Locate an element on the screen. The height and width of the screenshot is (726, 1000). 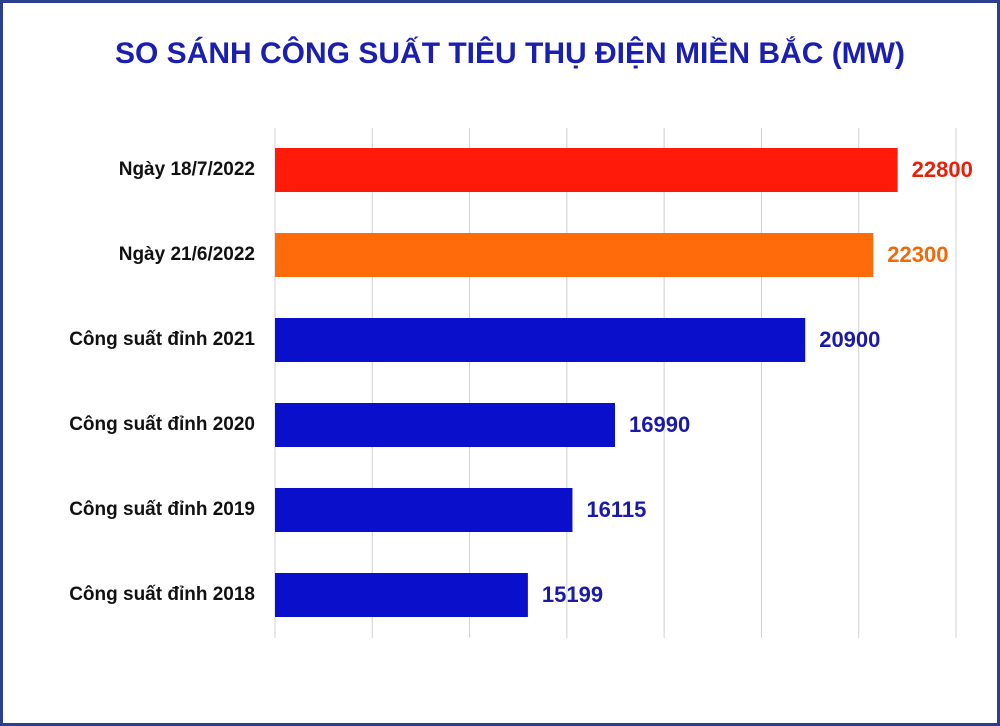
value-label: 22300 is located at coordinates (917, 254).